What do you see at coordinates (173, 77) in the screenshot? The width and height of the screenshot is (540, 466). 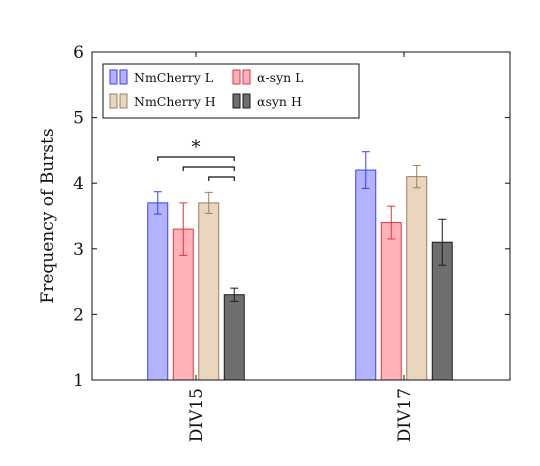 I see `legend-label: NmCherry L` at bounding box center [173, 77].